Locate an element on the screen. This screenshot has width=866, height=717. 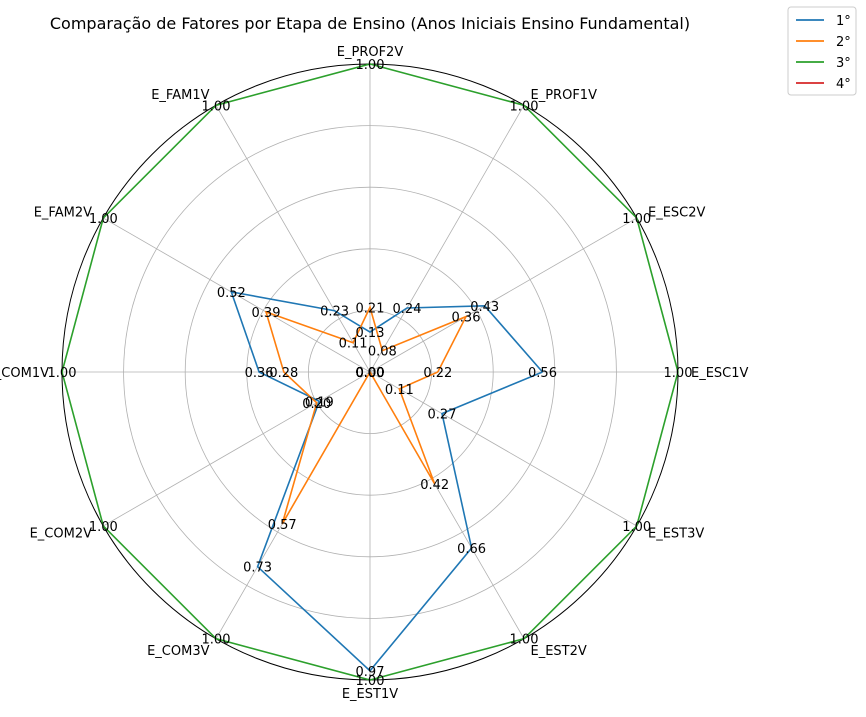
data-label: 0.27 is located at coordinates (442, 415).